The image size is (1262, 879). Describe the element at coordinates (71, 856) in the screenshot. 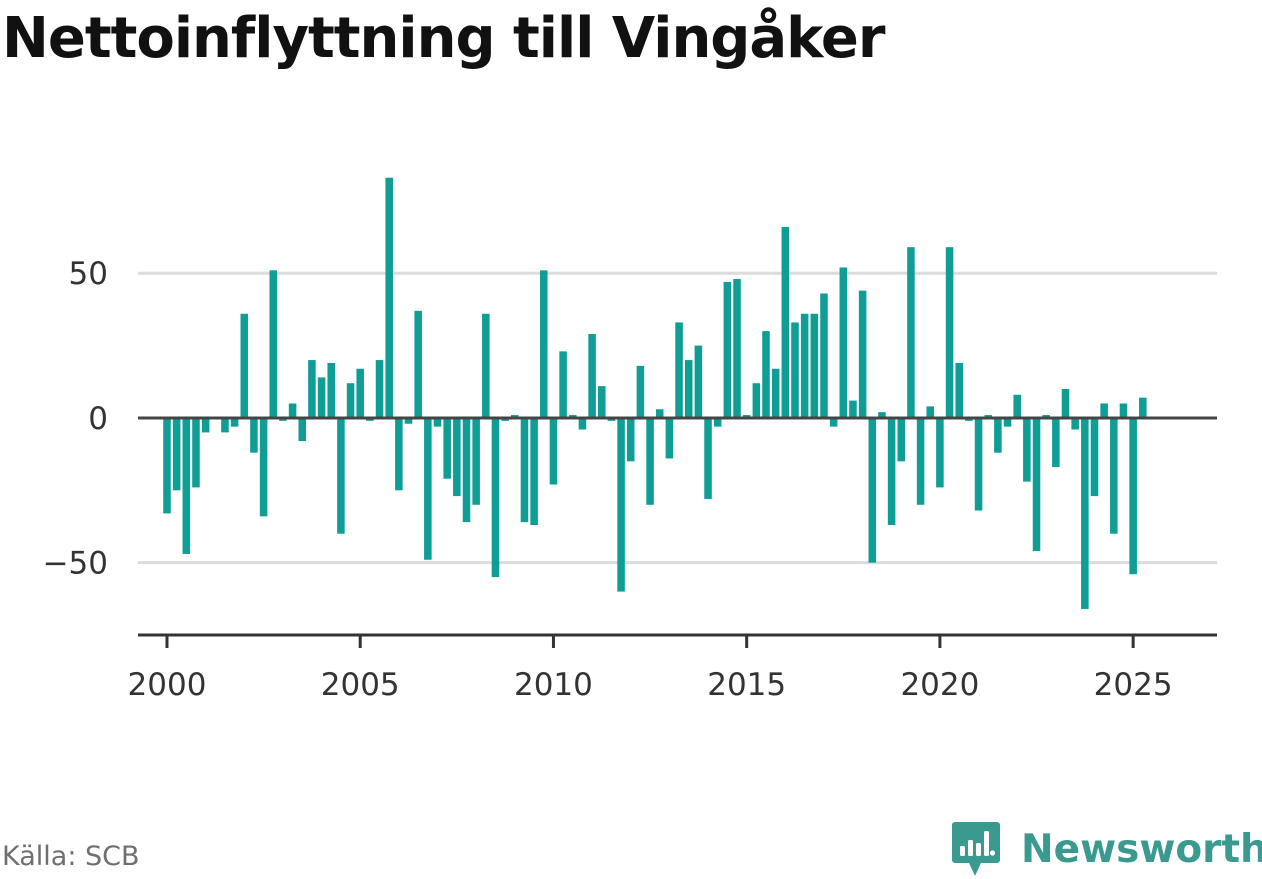

I see `source-note: Källa: SCB` at that location.